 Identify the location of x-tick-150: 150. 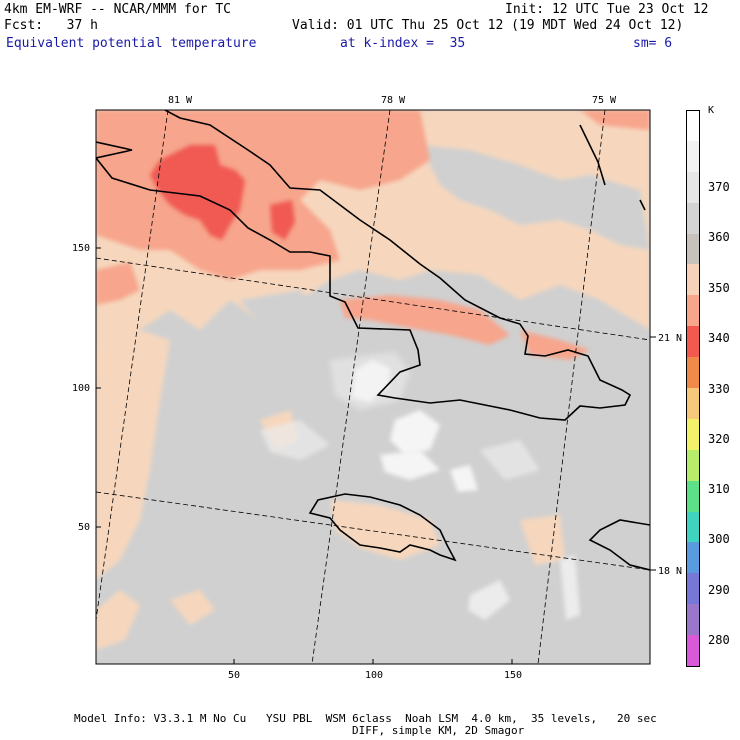
(513, 675).